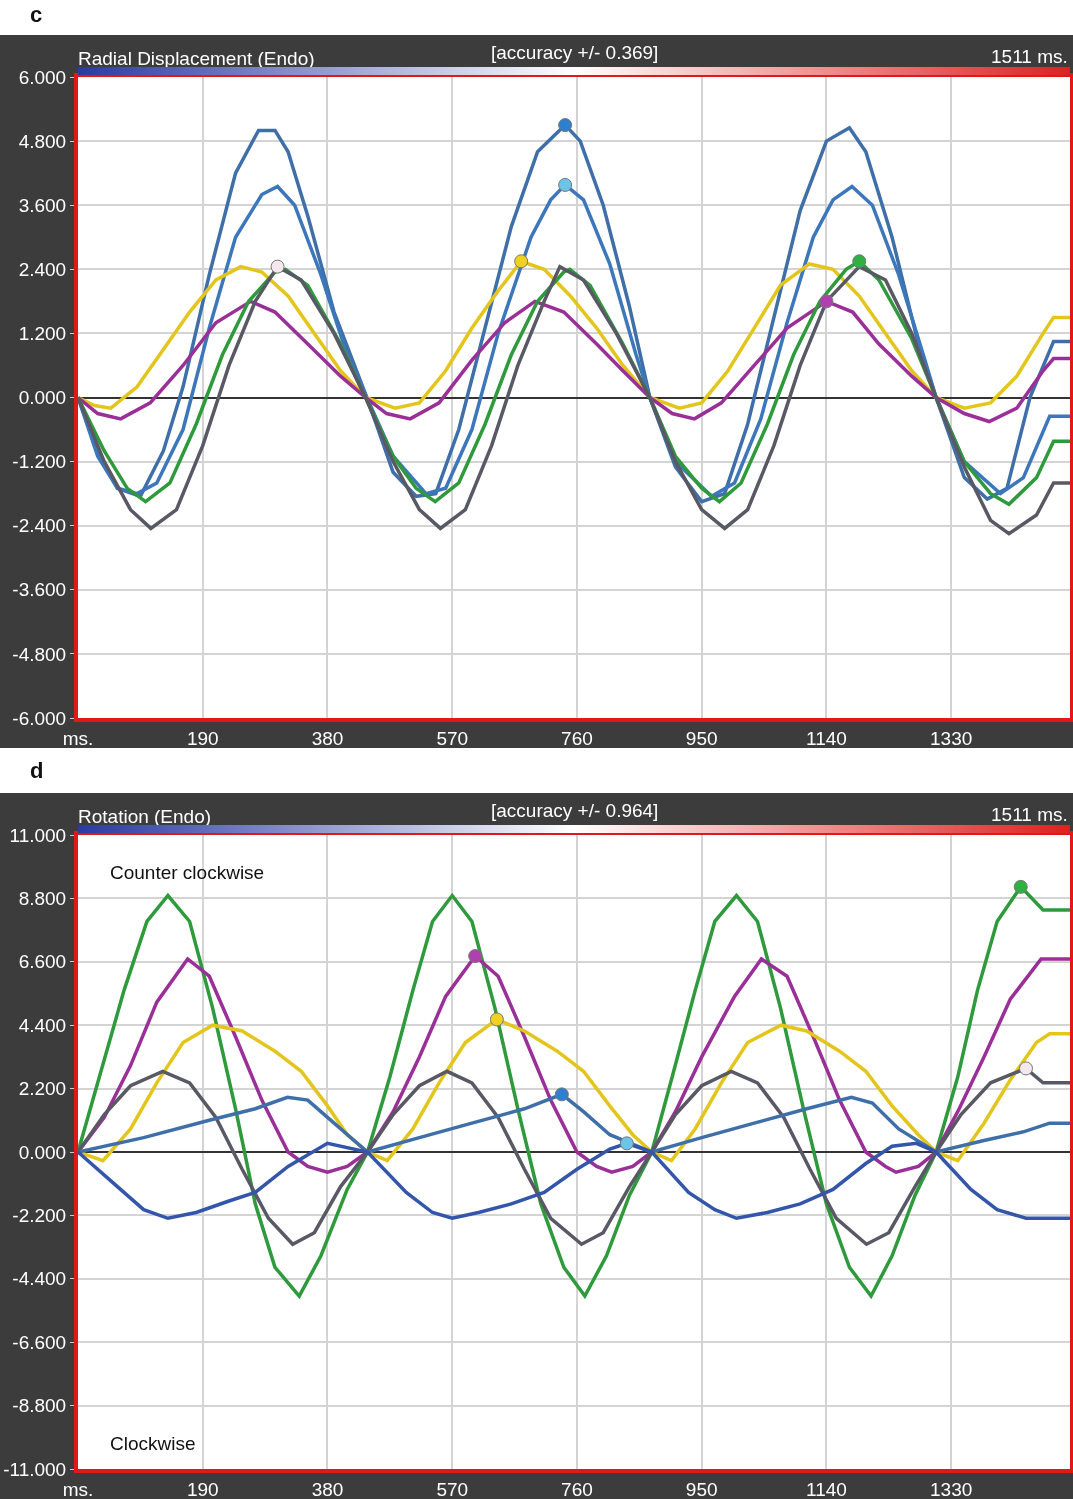 The height and width of the screenshot is (1499, 1073). What do you see at coordinates (42, 962) in the screenshot?
I see `y-tick-label: 6.600` at bounding box center [42, 962].